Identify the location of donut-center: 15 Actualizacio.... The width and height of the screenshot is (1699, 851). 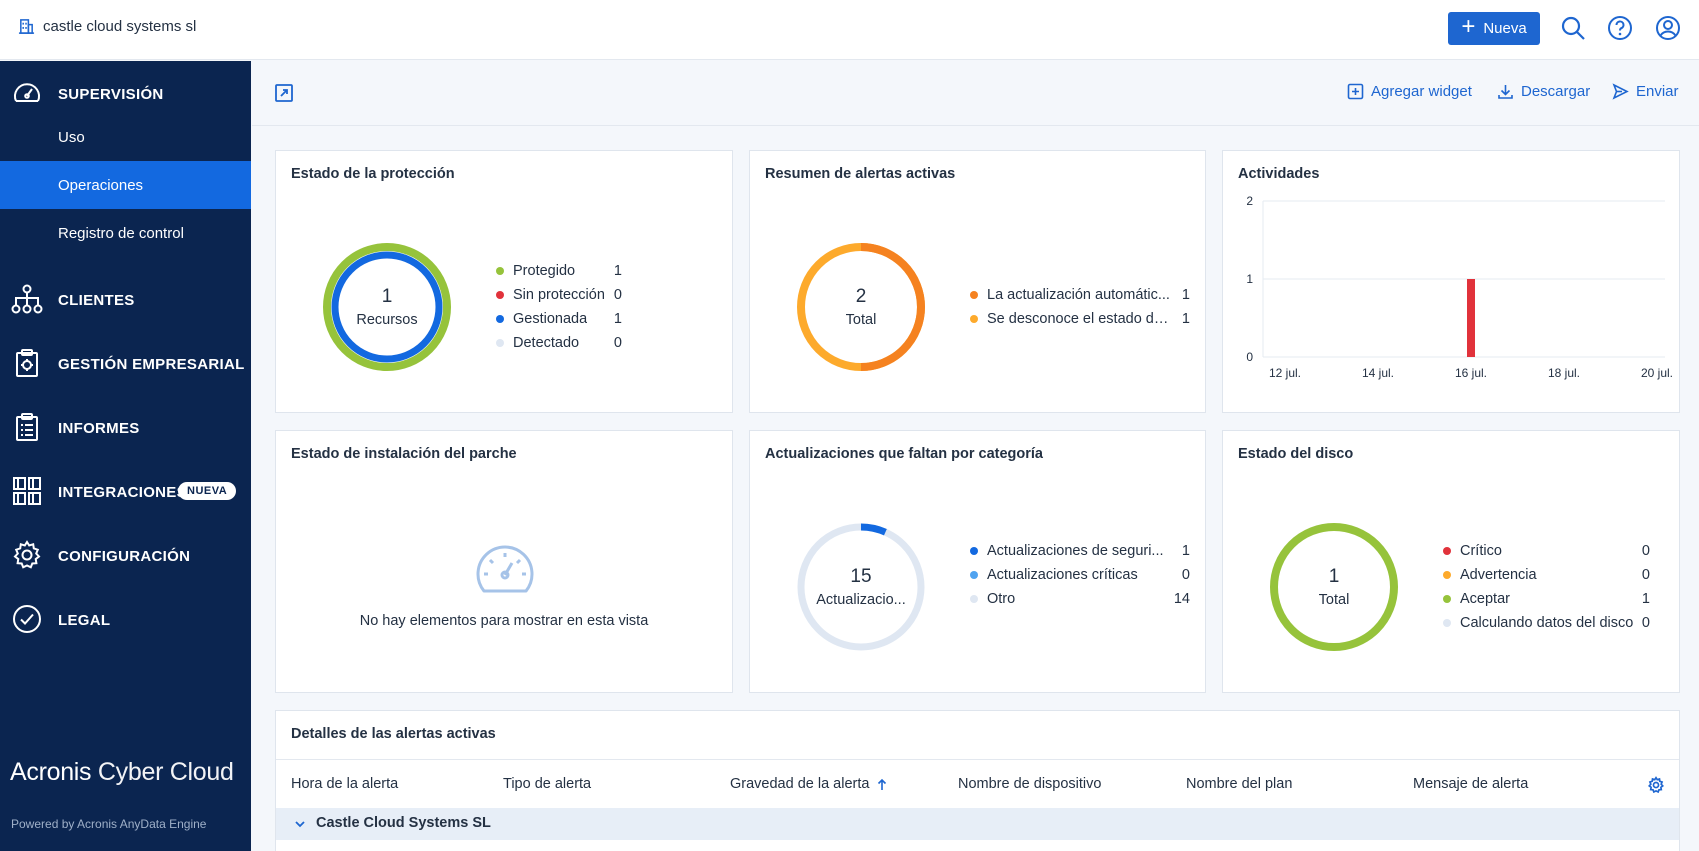
(861, 587).